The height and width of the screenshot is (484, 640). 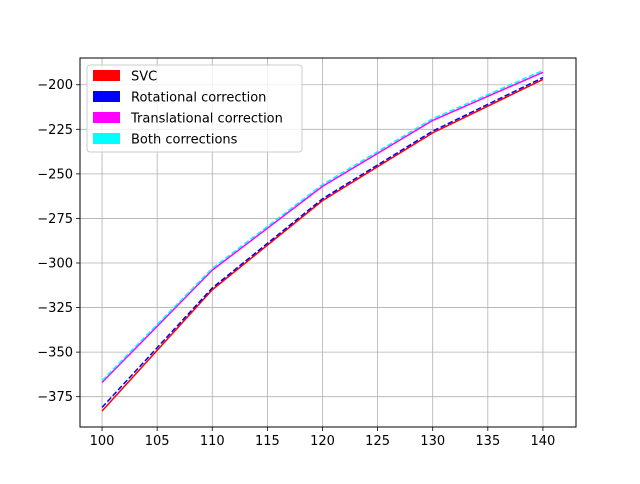 I want to click on x-tick-label: 115, so click(x=267, y=441).